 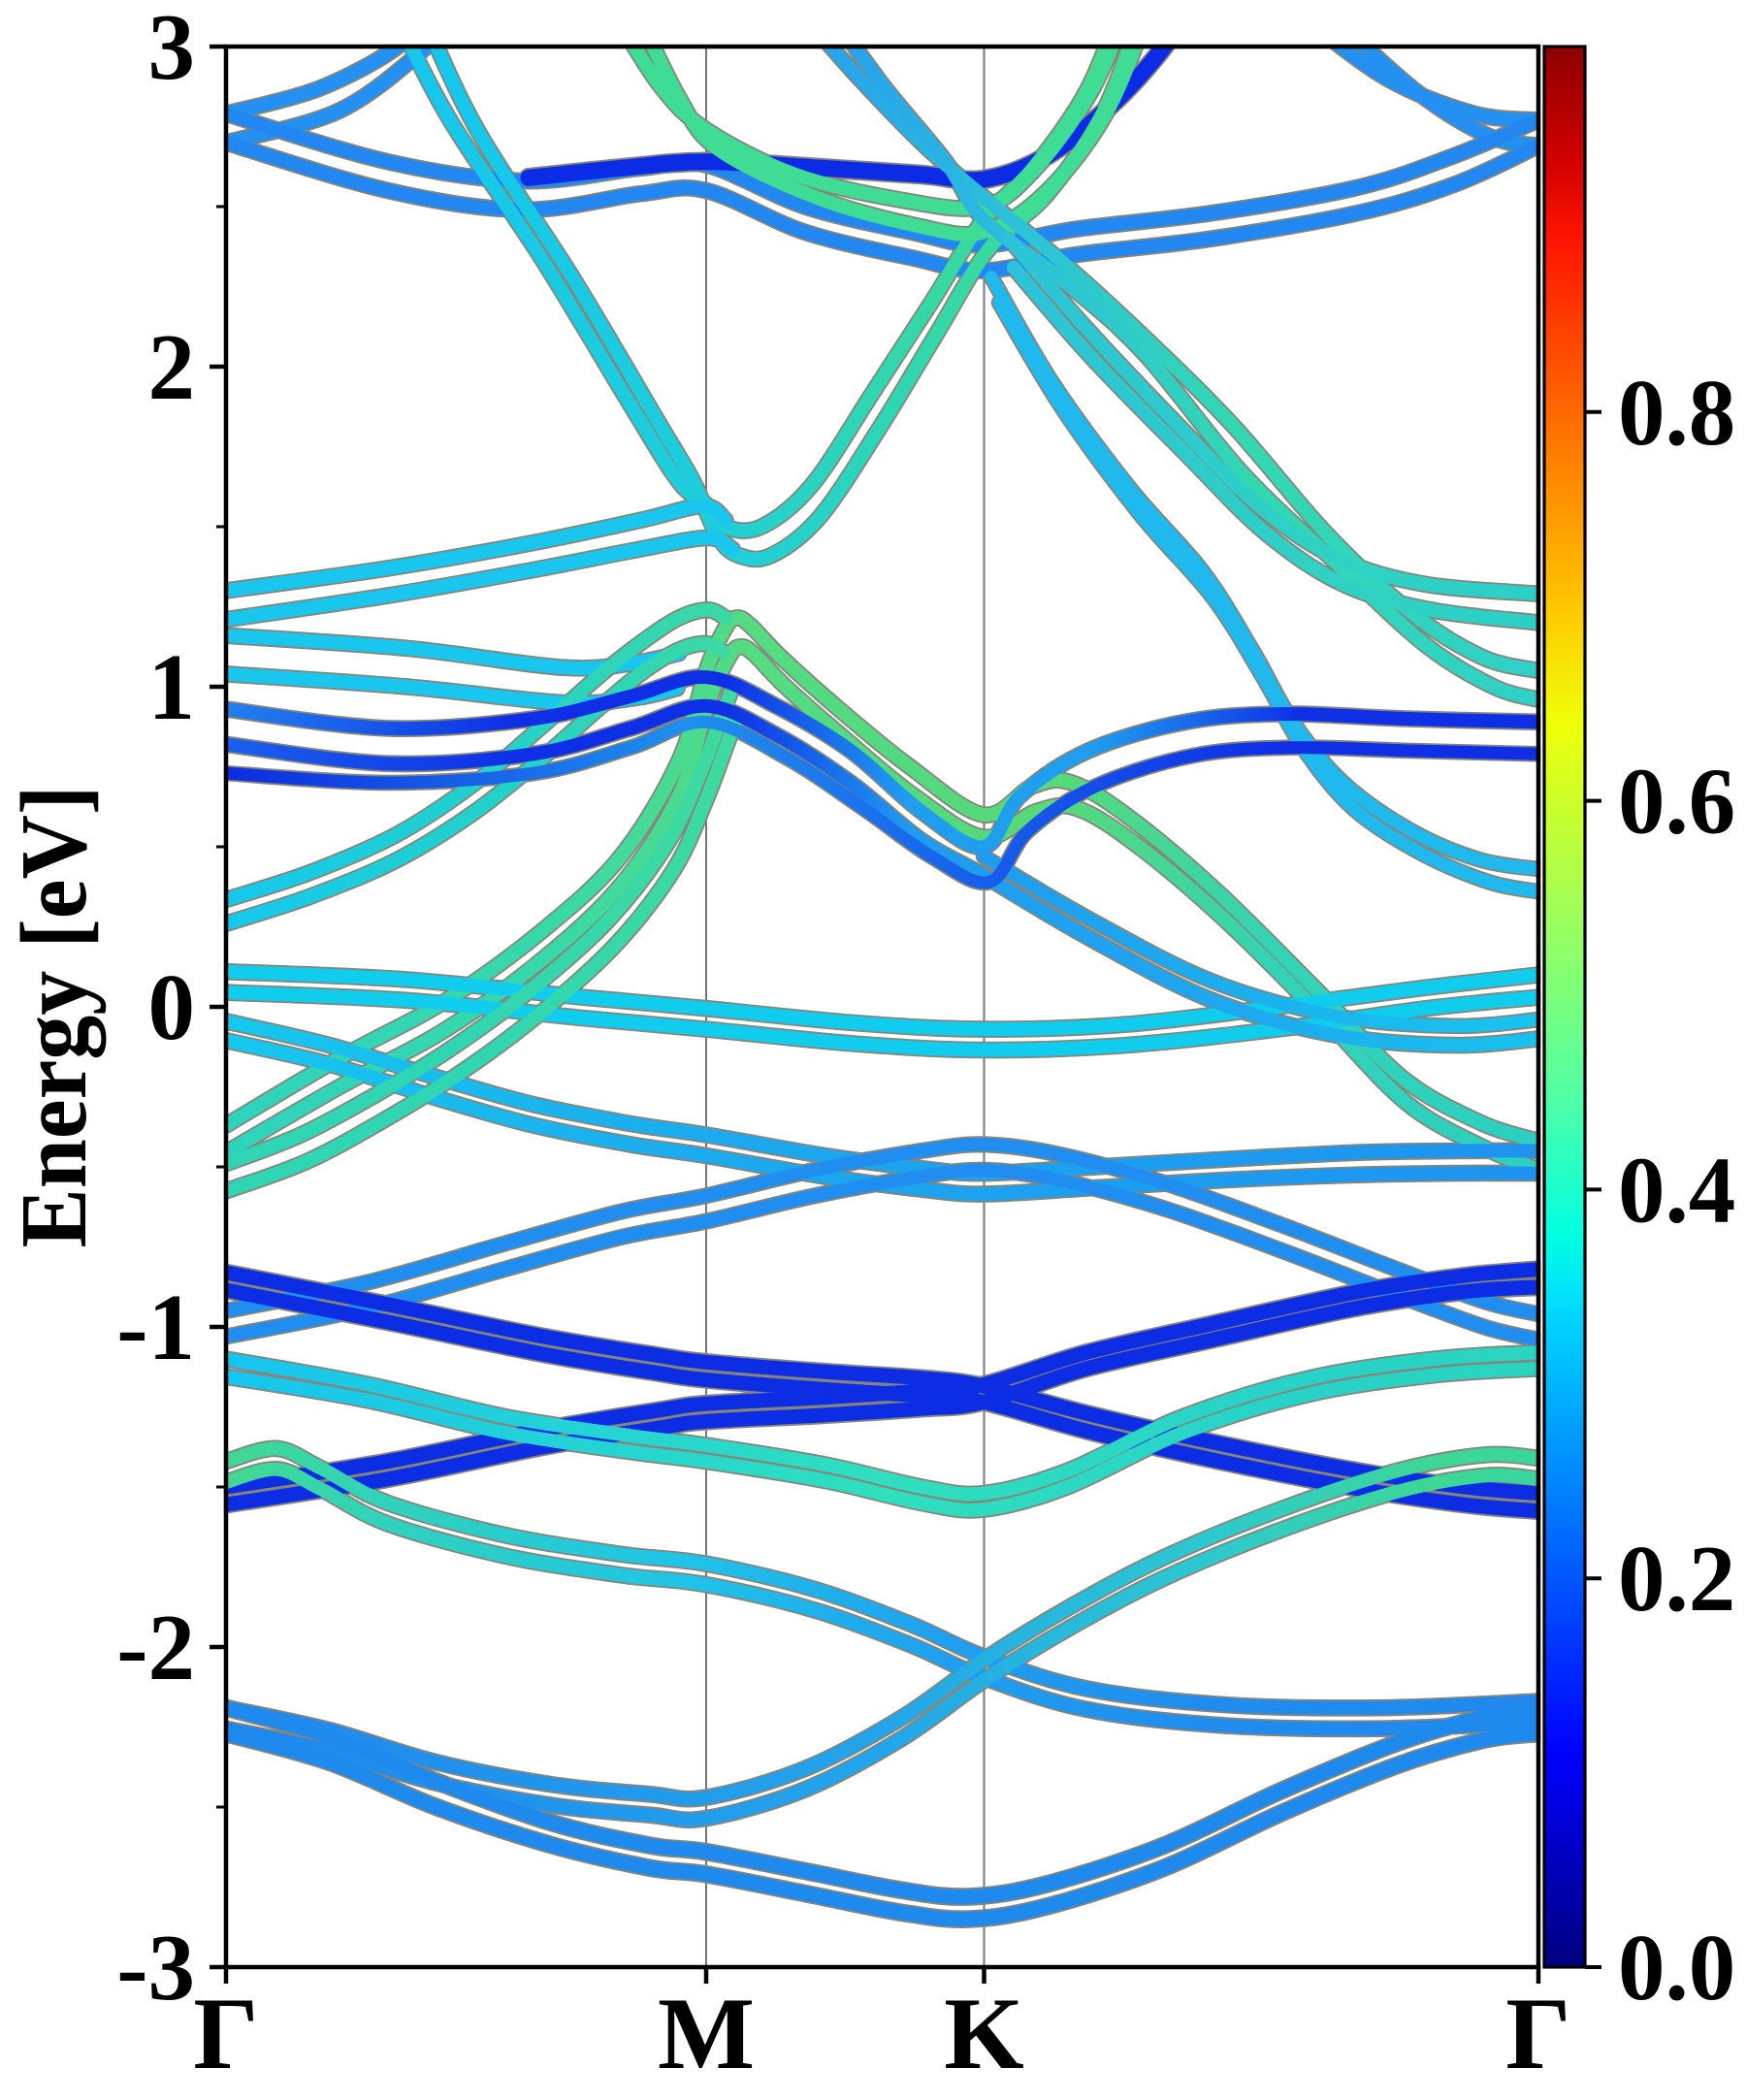 What do you see at coordinates (172, 1007) in the screenshot?
I see `svg-text: 0` at bounding box center [172, 1007].